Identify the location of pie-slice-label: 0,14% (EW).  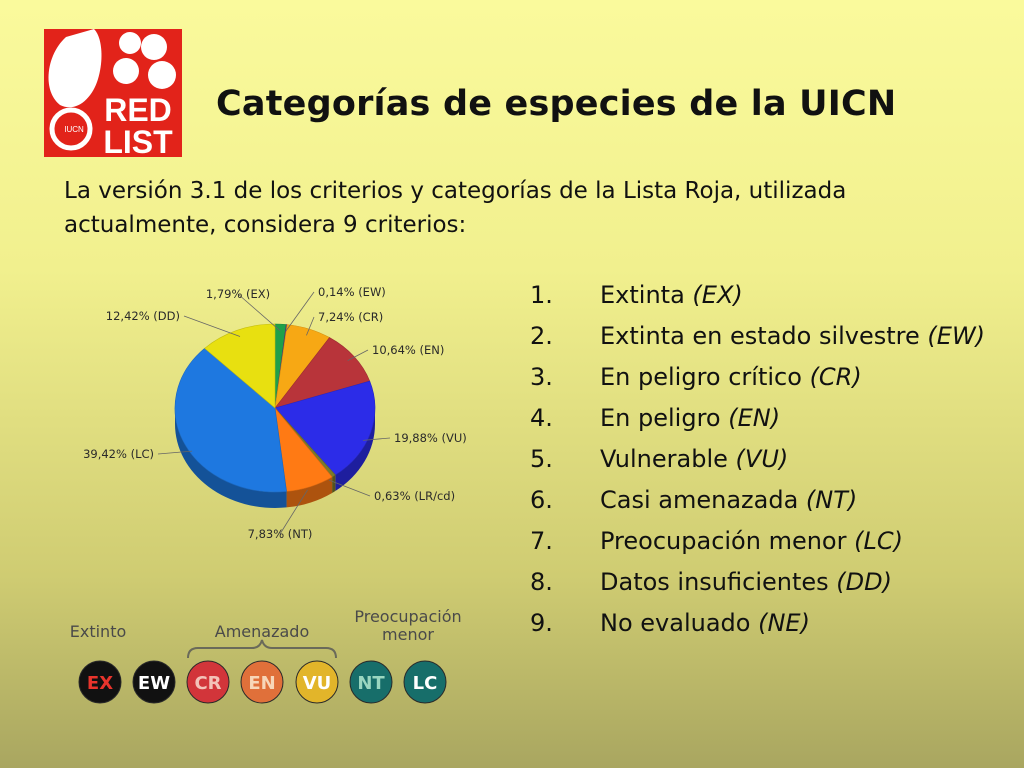
(352, 292).